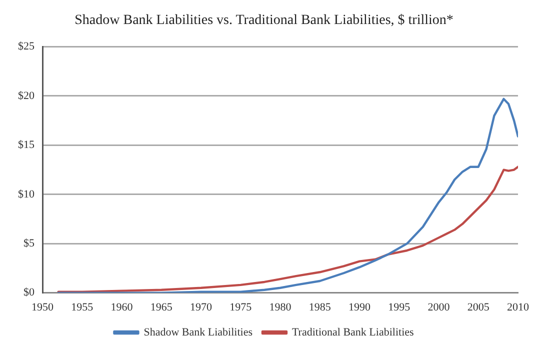 This screenshot has width=540, height=350. I want to click on x-tick-label: 1995, so click(399, 307).